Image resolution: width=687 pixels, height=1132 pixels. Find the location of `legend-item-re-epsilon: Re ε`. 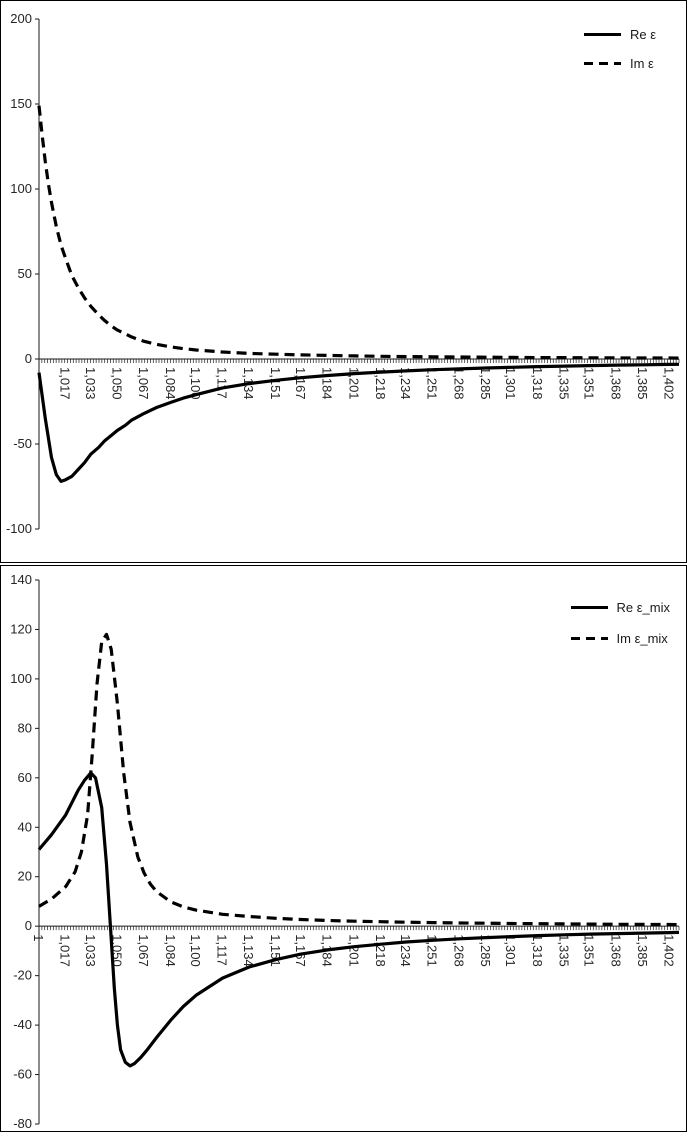

legend-item-re-epsilon: Re ε is located at coordinates (619, 34).